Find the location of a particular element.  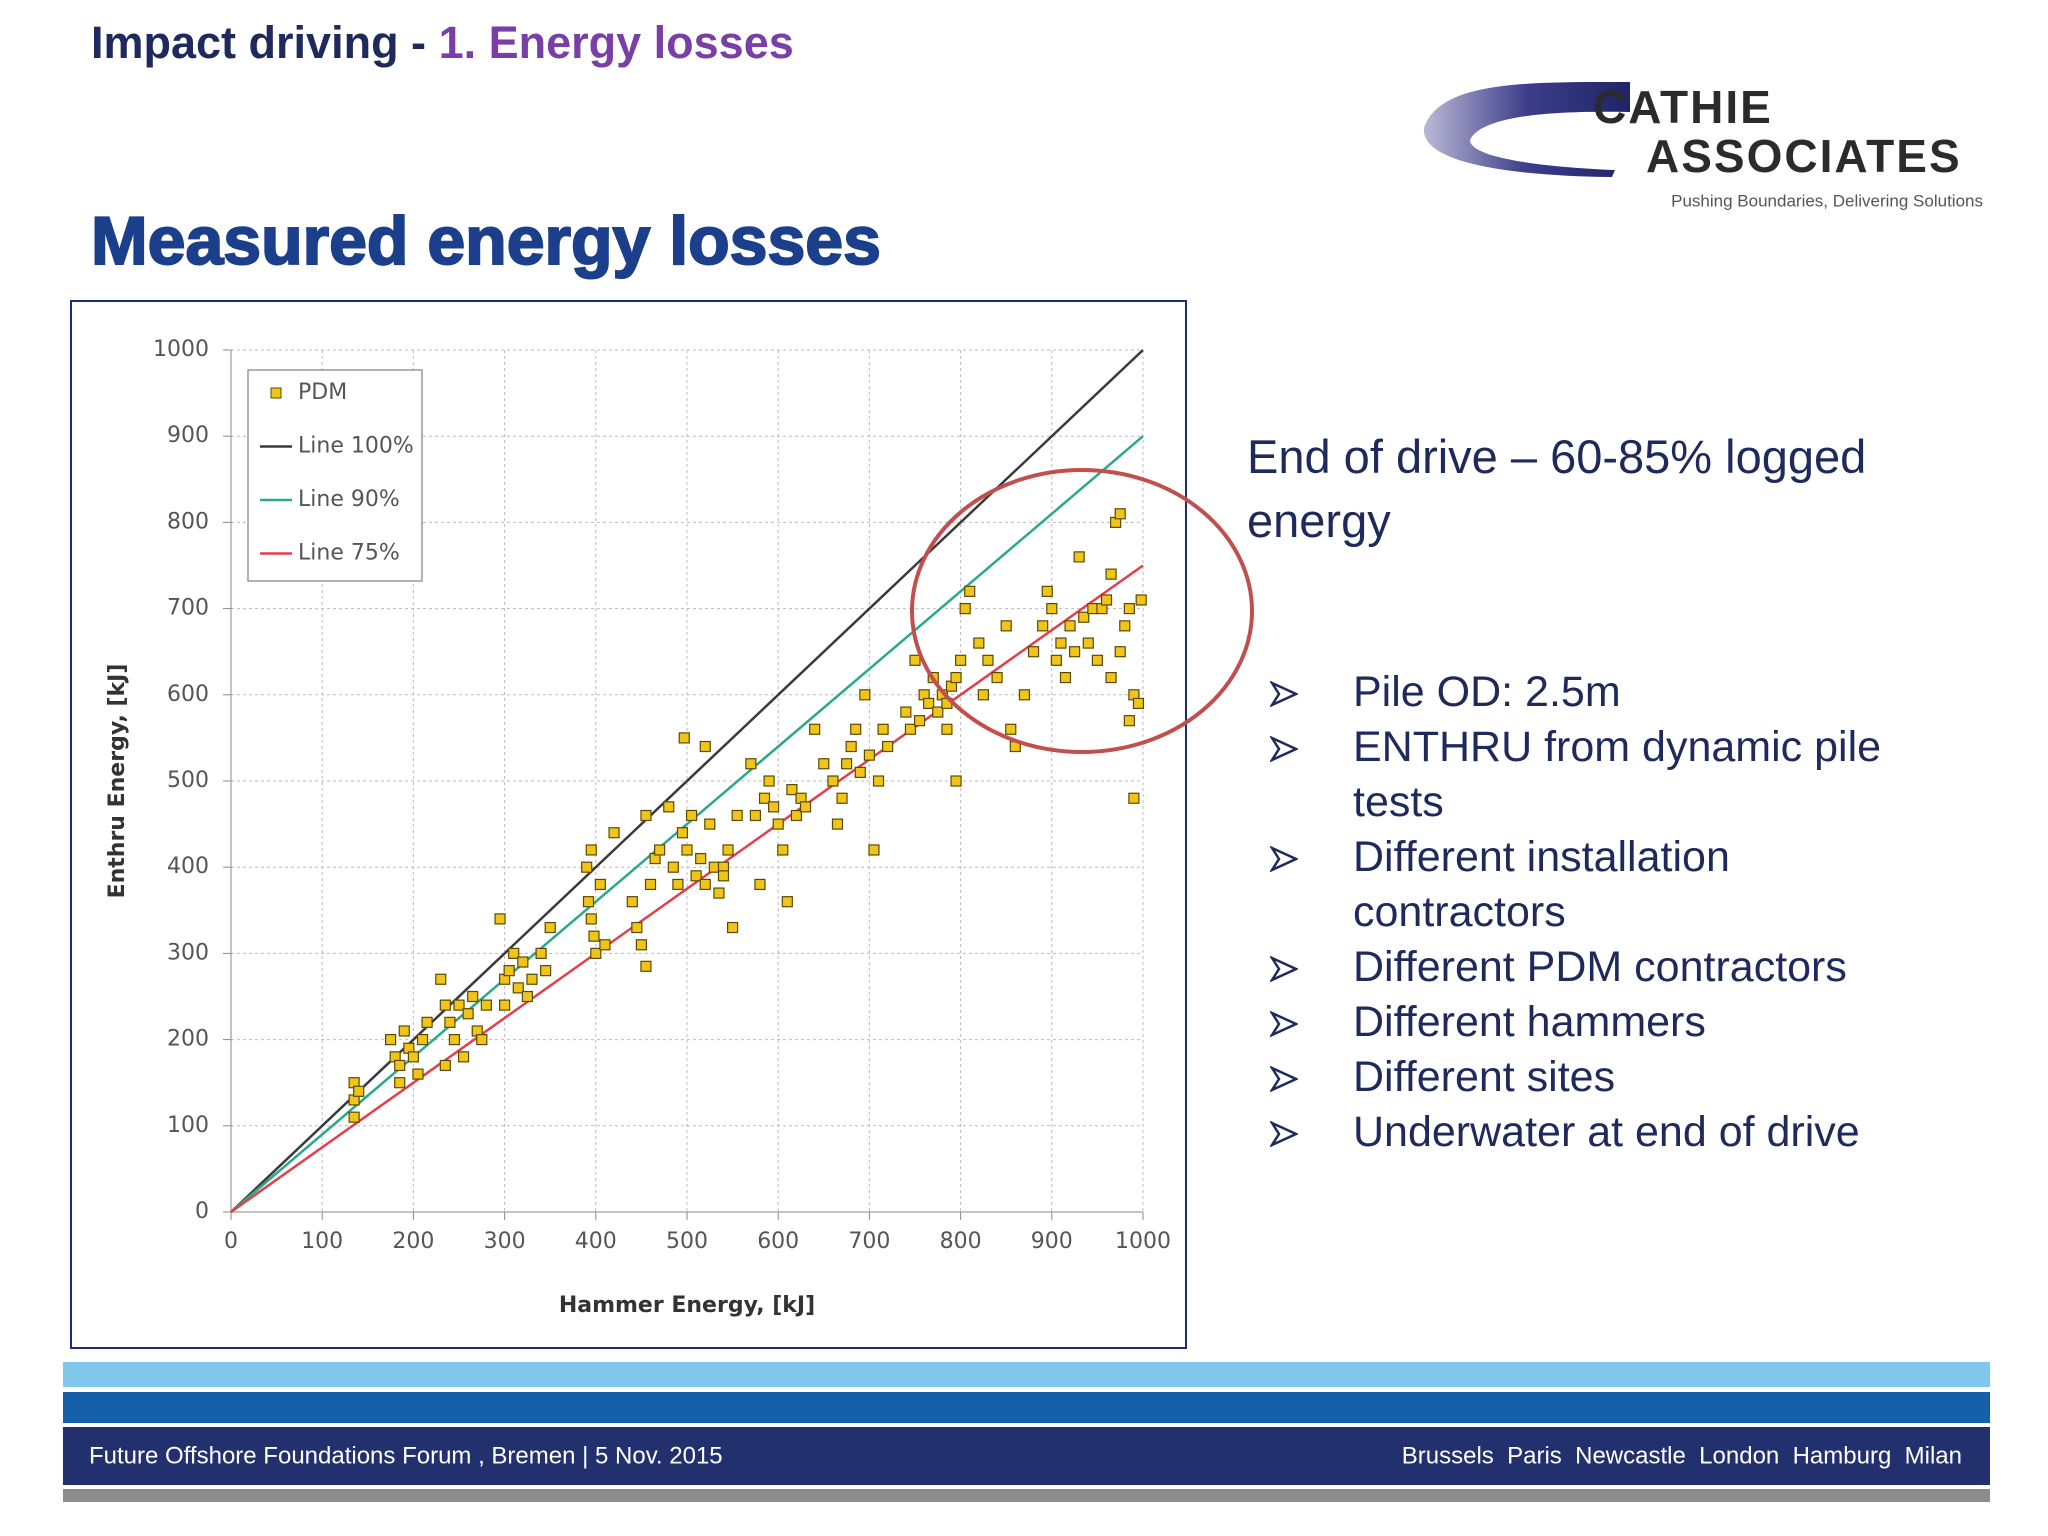

legend-marker is located at coordinates (276, 393).